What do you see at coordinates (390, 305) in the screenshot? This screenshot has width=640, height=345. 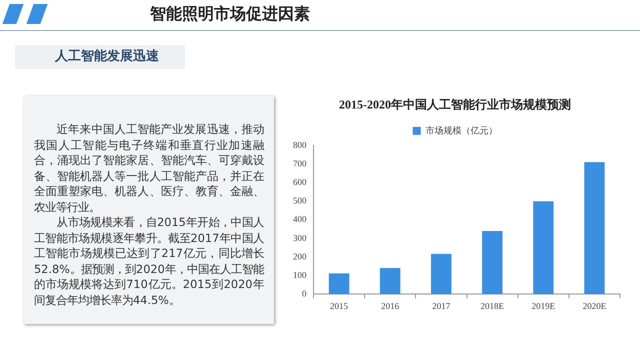 I see `x-tick-label: 2016` at bounding box center [390, 305].